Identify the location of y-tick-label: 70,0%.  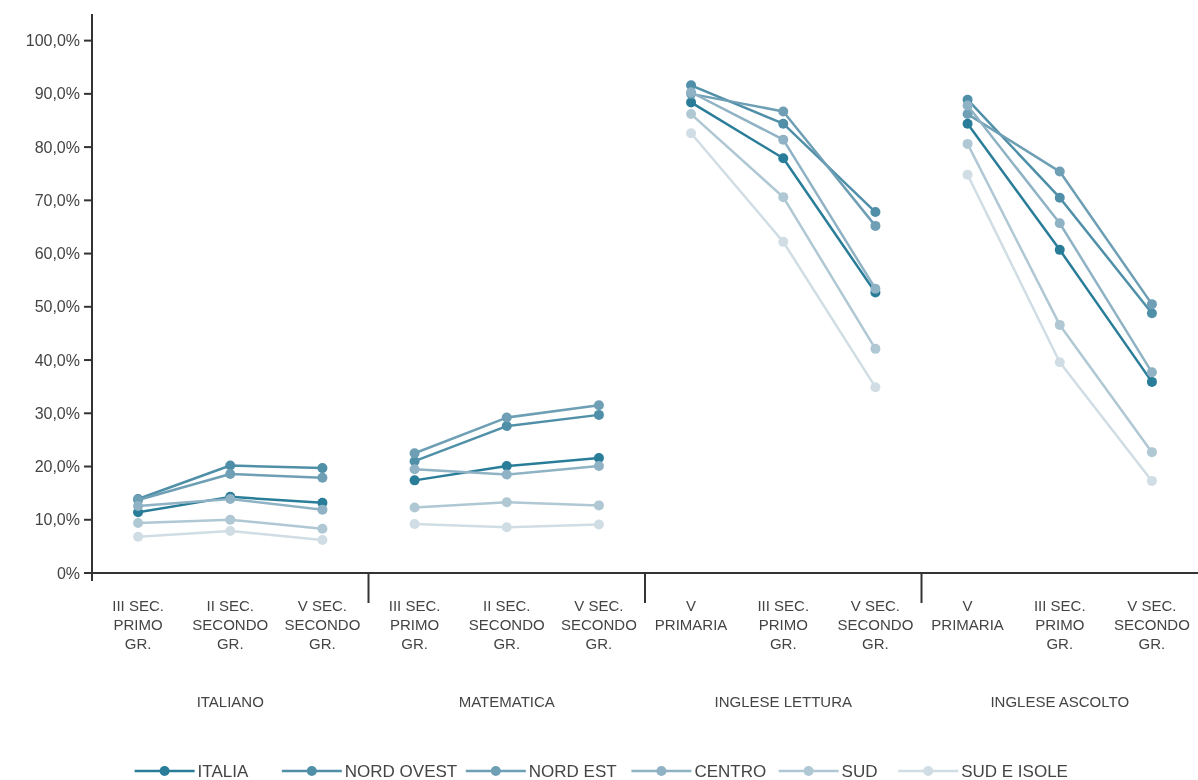
(57, 200).